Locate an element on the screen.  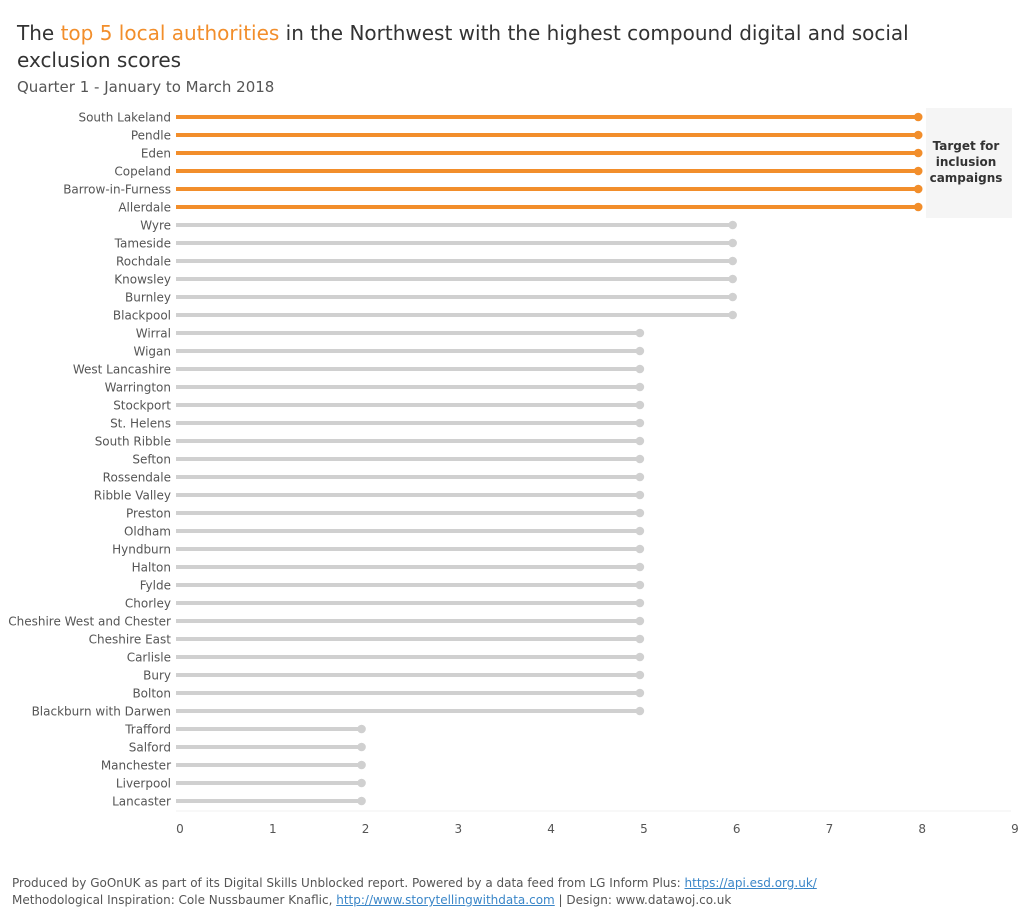
category-label: Preston is located at coordinates (148, 514).